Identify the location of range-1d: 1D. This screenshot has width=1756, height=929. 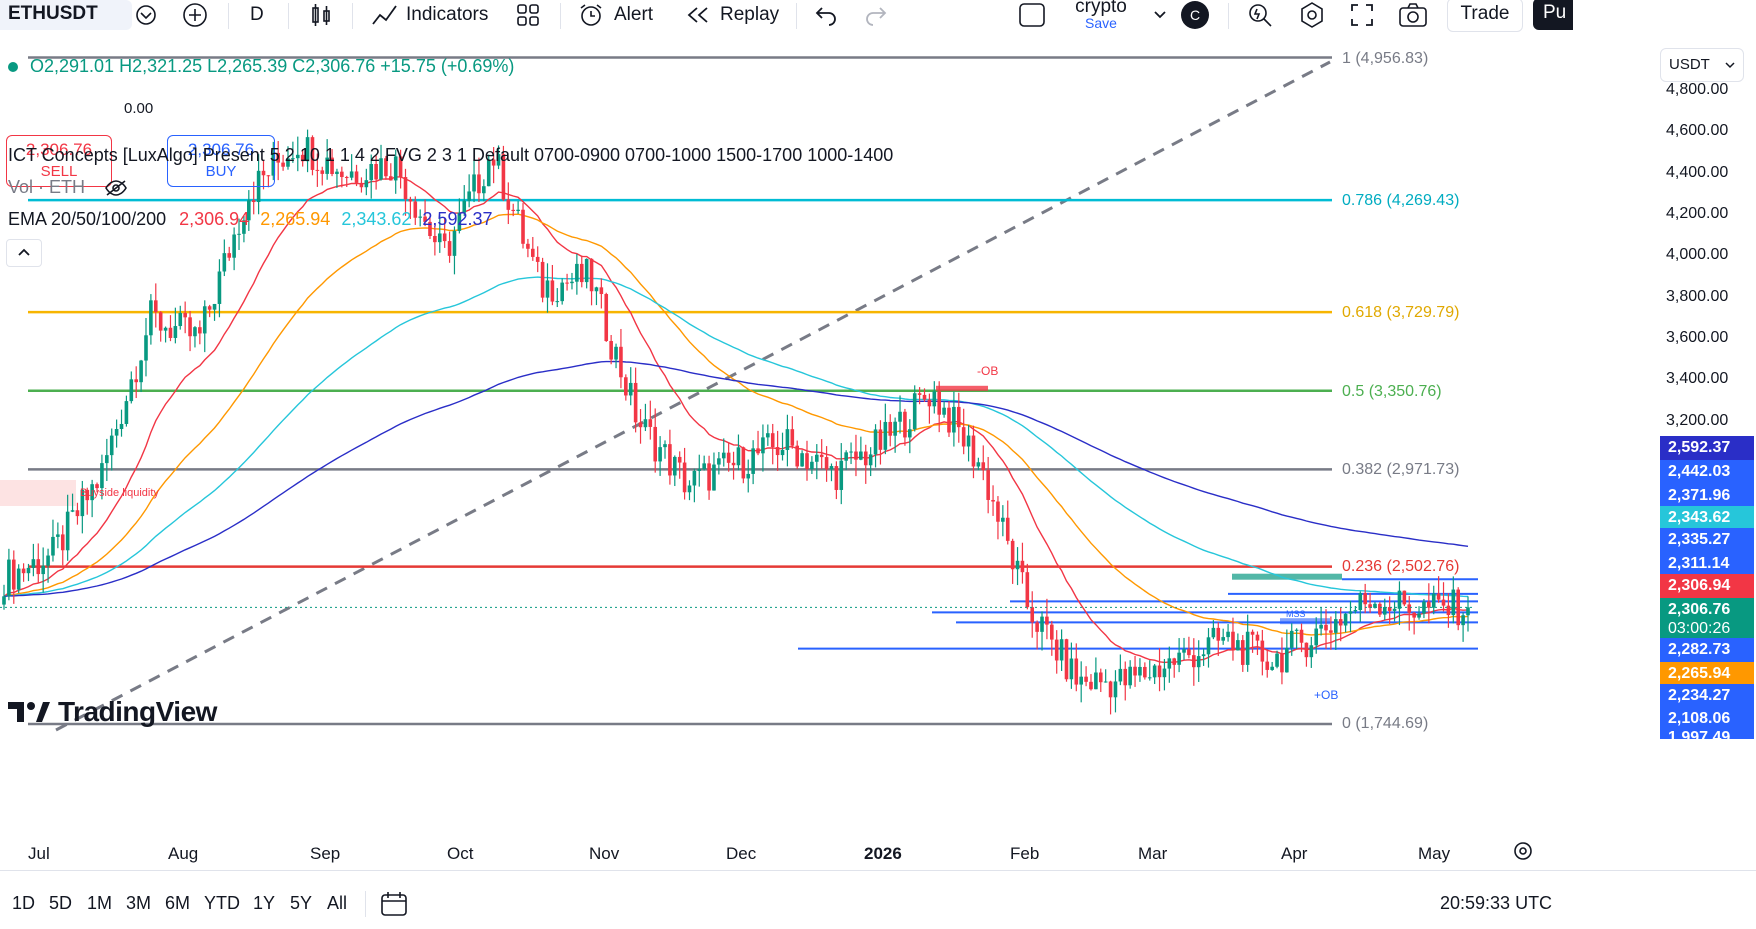
(24, 903).